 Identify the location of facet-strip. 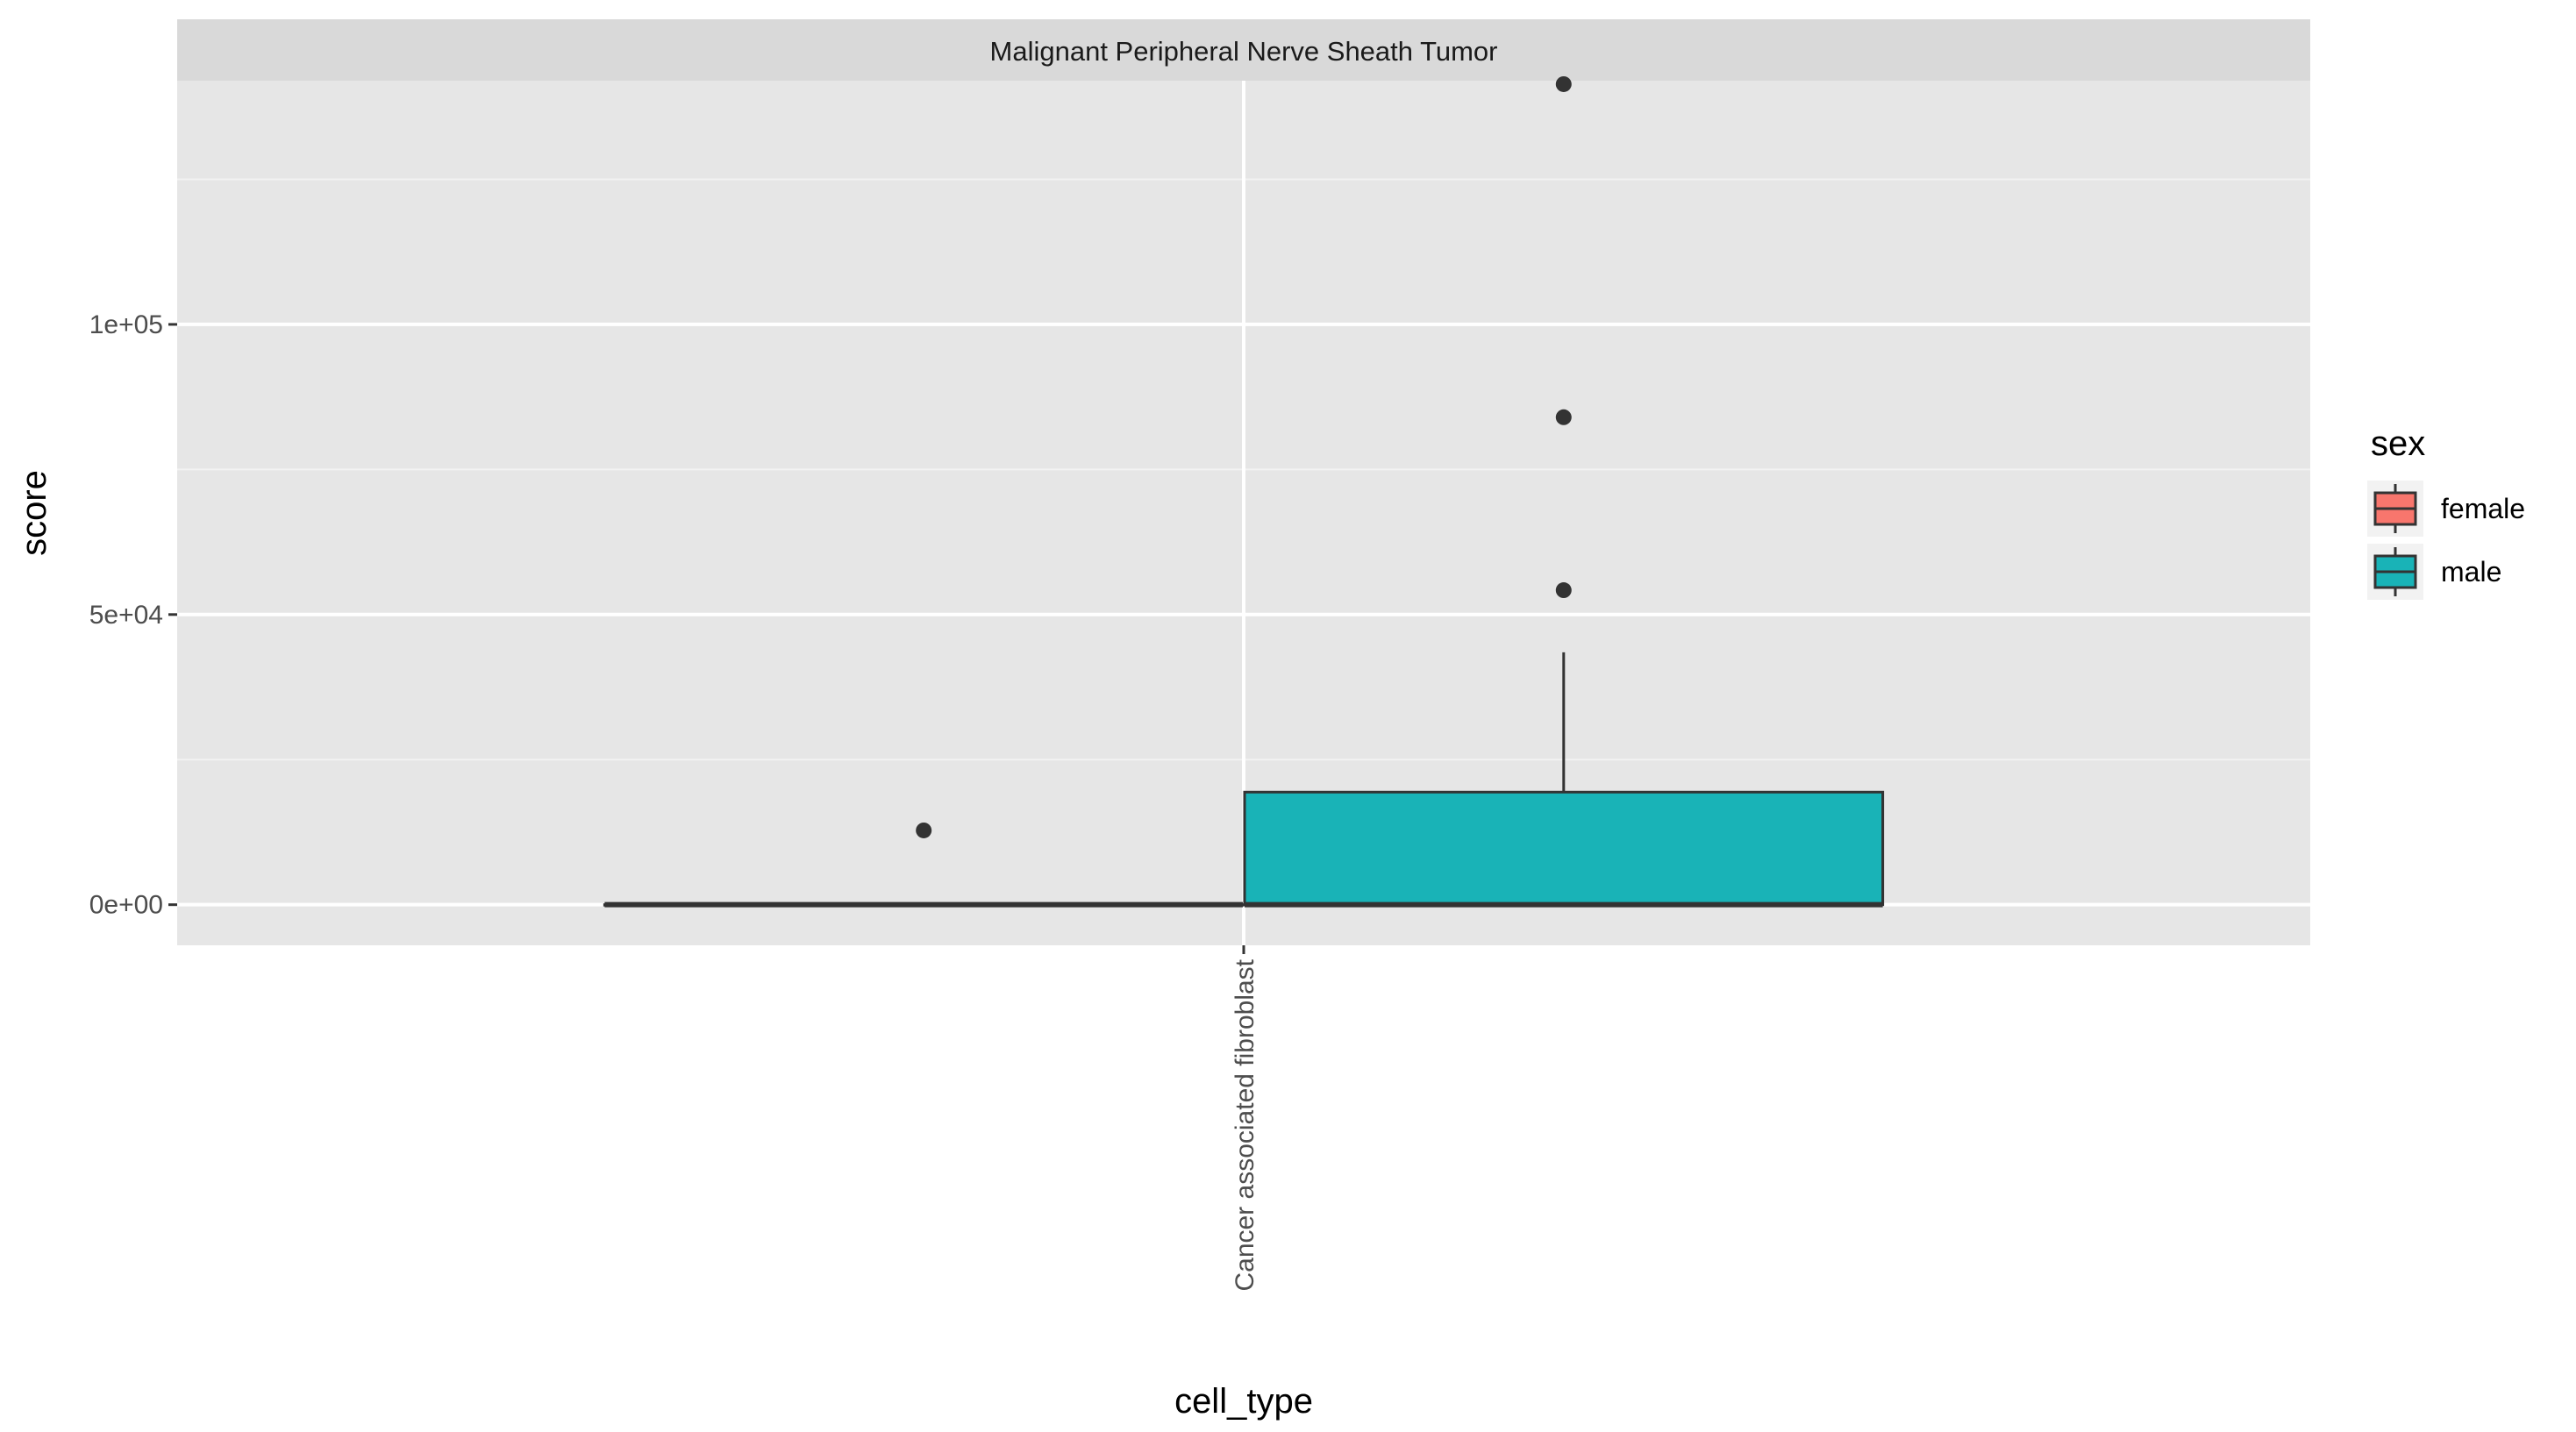
(1244, 50).